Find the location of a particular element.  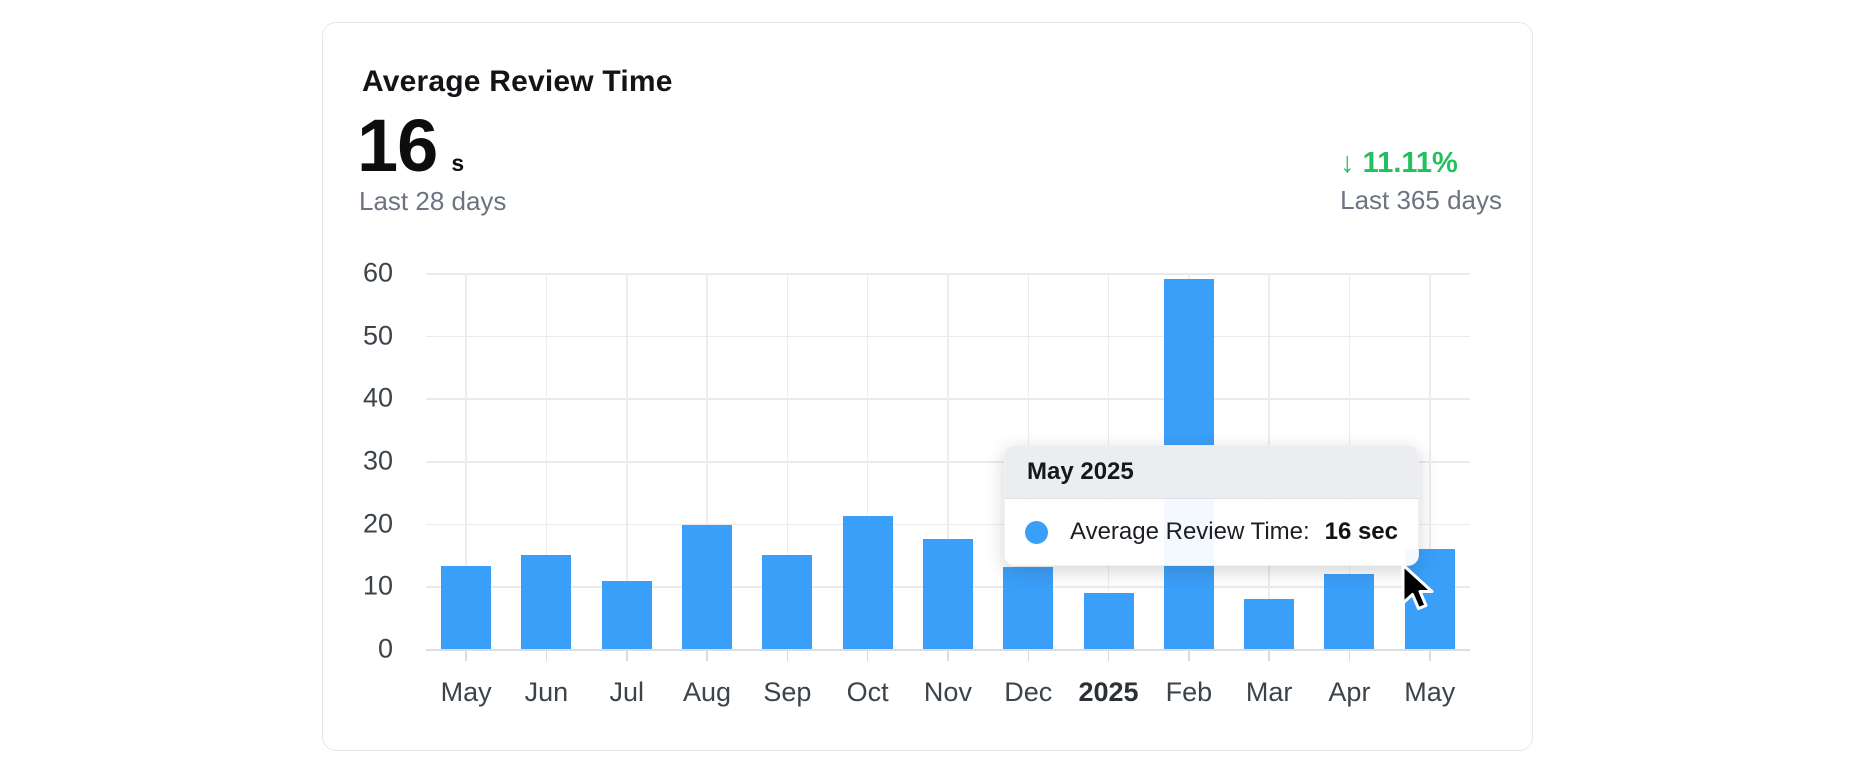

x-axis-tick-Apr is located at coordinates (1349, 656).